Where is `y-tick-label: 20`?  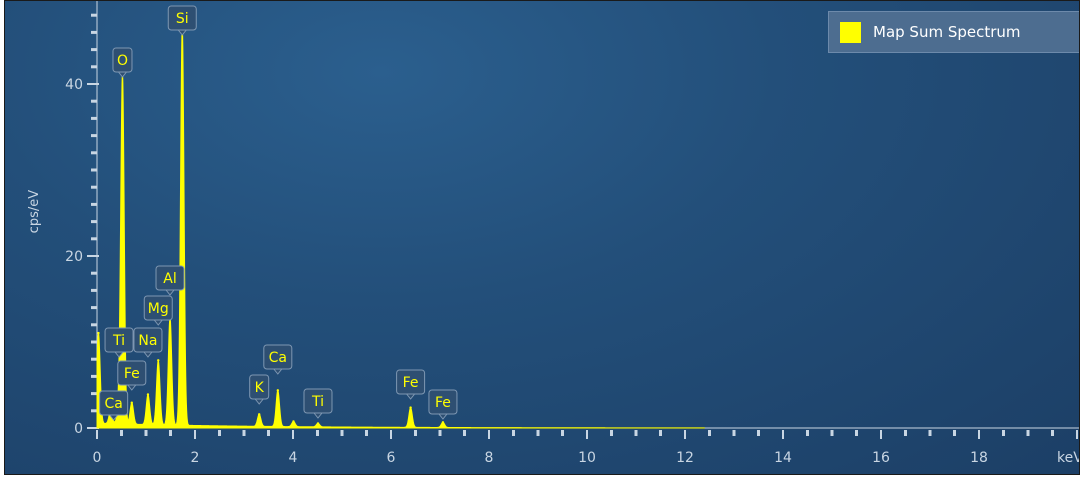 y-tick-label: 20 is located at coordinates (74, 257).